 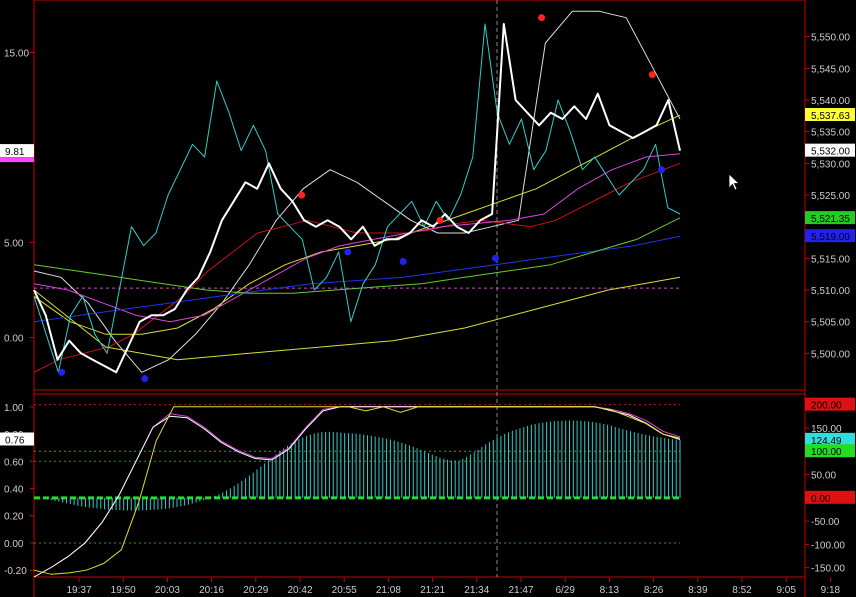 I want to click on osc-left-axis-label: 1.00, so click(x=14, y=408).